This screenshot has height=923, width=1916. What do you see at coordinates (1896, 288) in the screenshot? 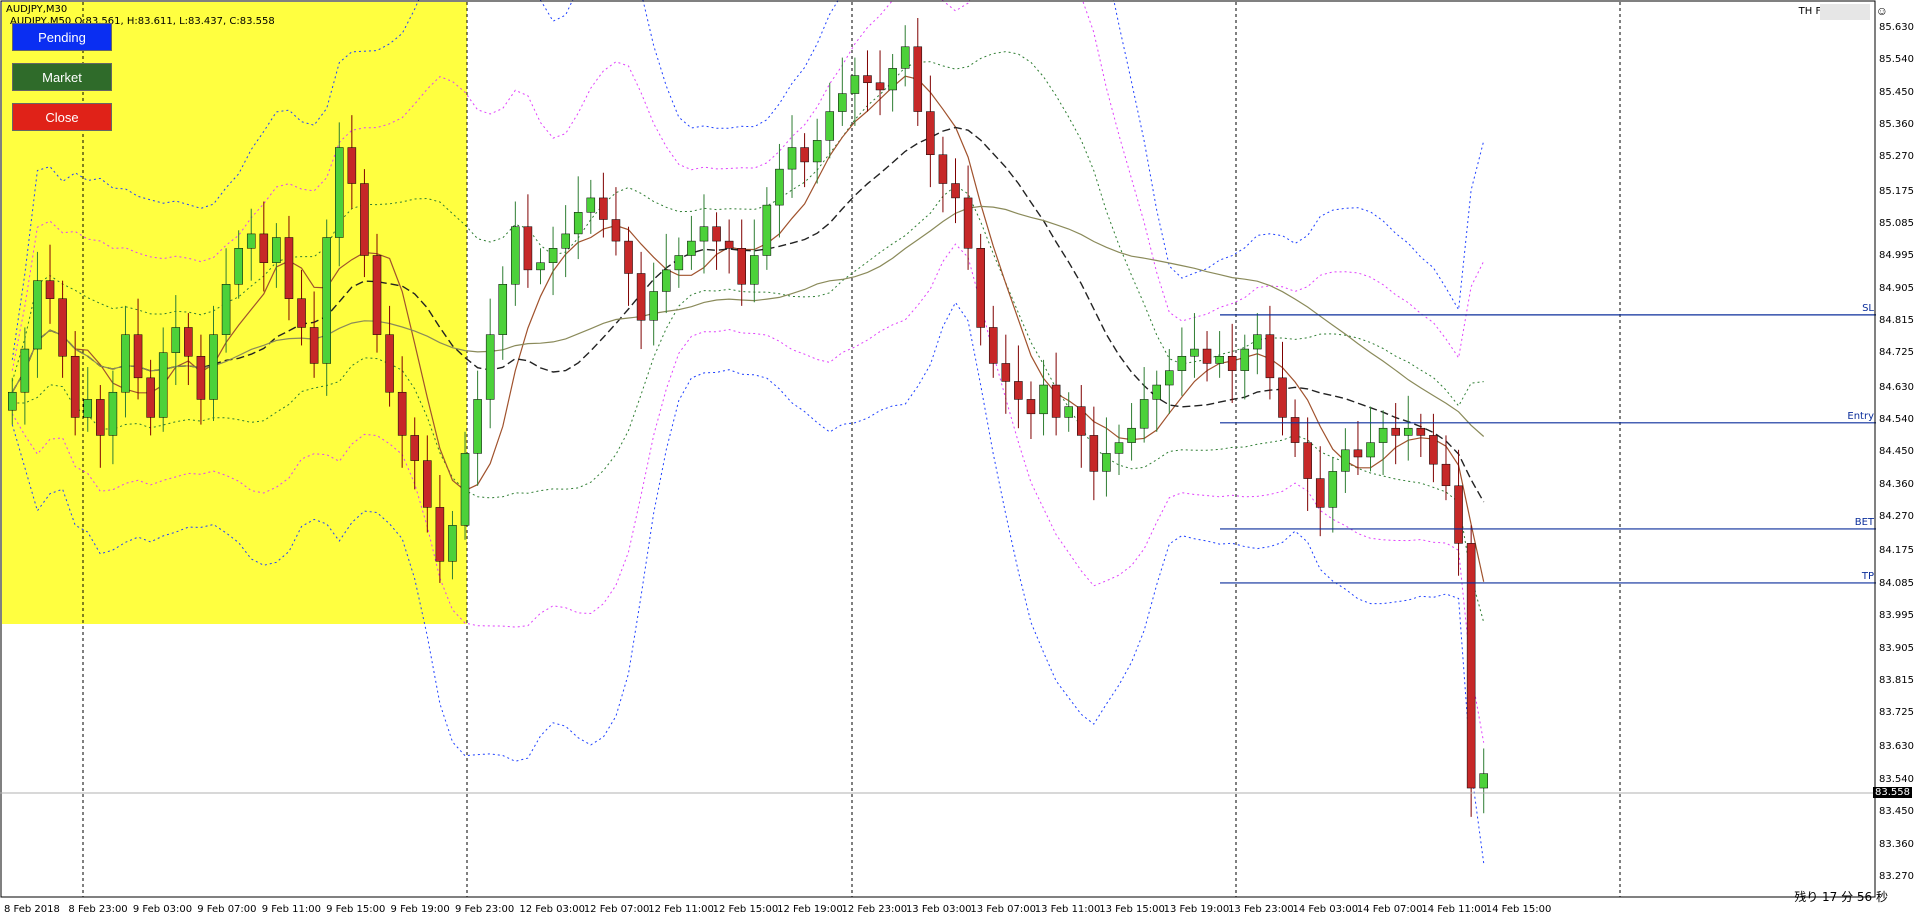
I see `price-tick-label: 84.905` at bounding box center [1896, 288].